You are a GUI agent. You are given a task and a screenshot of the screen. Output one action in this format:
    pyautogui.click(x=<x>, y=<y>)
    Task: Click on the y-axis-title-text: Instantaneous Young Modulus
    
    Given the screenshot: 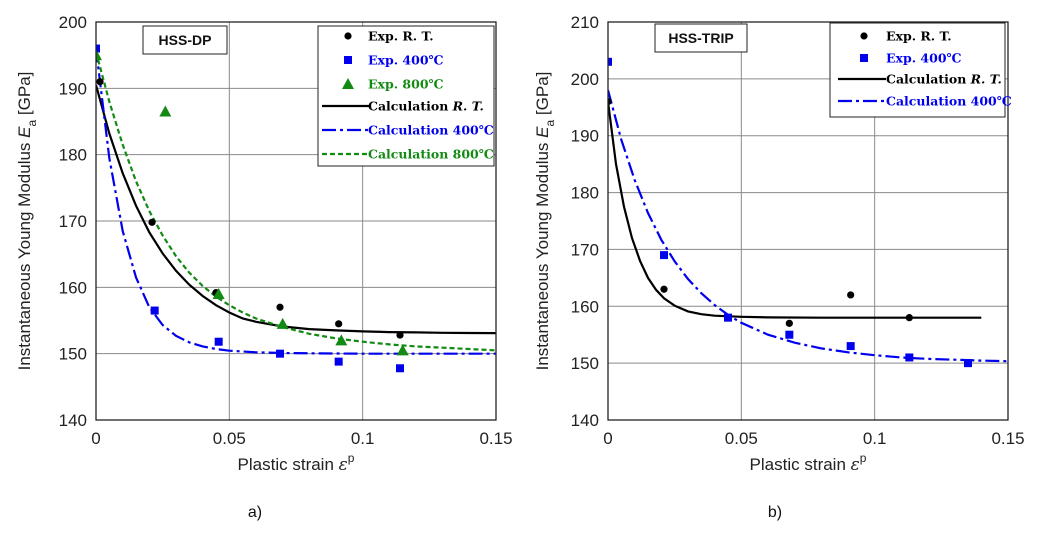 What is the action you would take?
    pyautogui.click(x=24, y=254)
    